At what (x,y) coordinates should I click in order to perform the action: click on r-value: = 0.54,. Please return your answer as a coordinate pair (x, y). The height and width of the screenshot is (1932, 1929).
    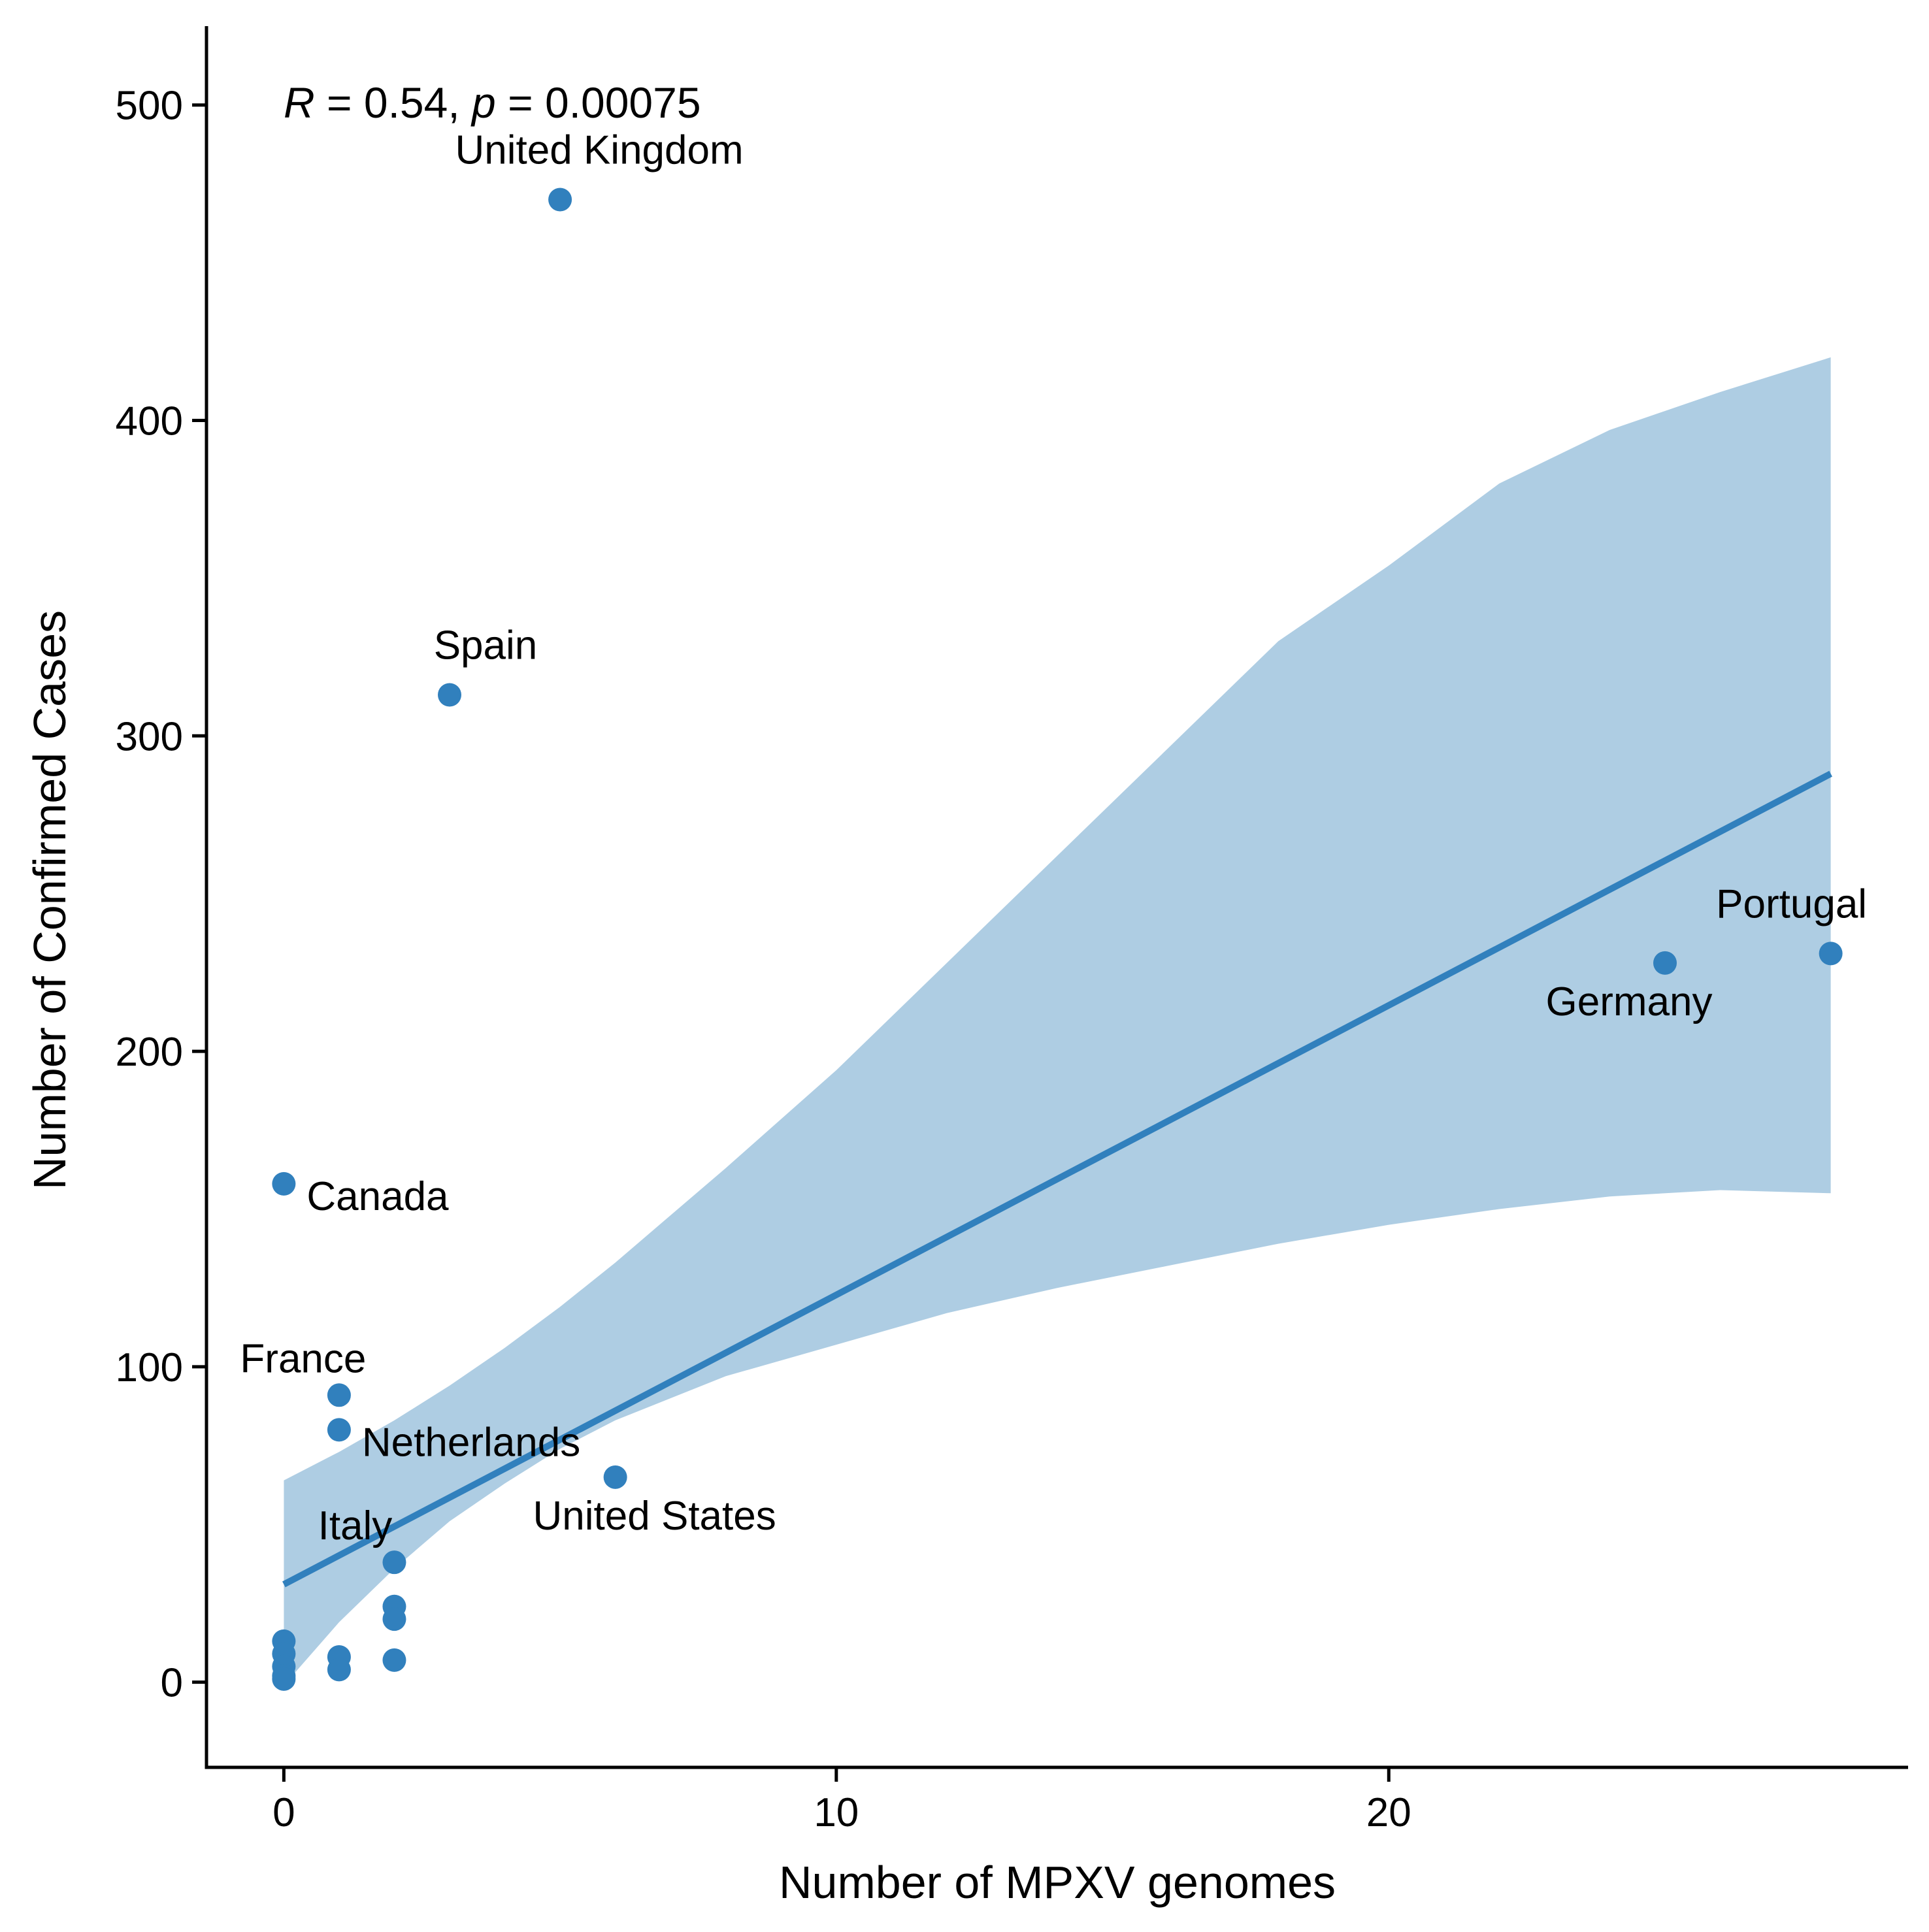
    Looking at the image, I should click on (393, 102).